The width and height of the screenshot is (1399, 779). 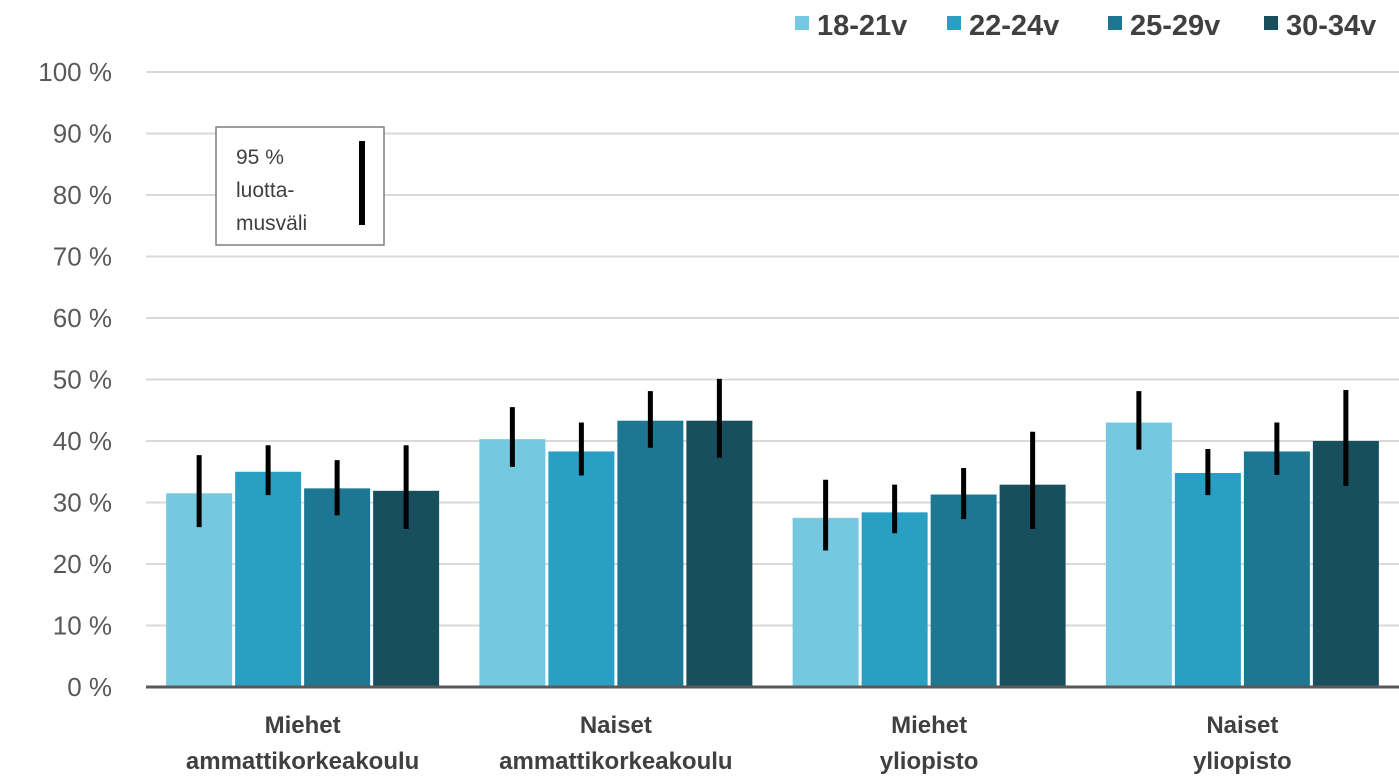 I want to click on confidence-interval-legend: 95 % luotta- musväli, so click(x=300, y=186).